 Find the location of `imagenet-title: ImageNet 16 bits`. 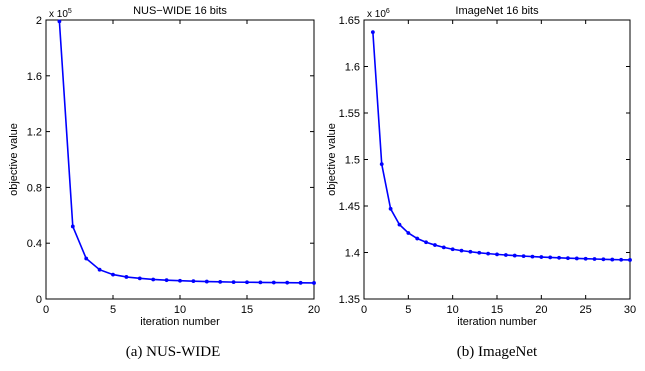

imagenet-title: ImageNet 16 bits is located at coordinates (497, 11).